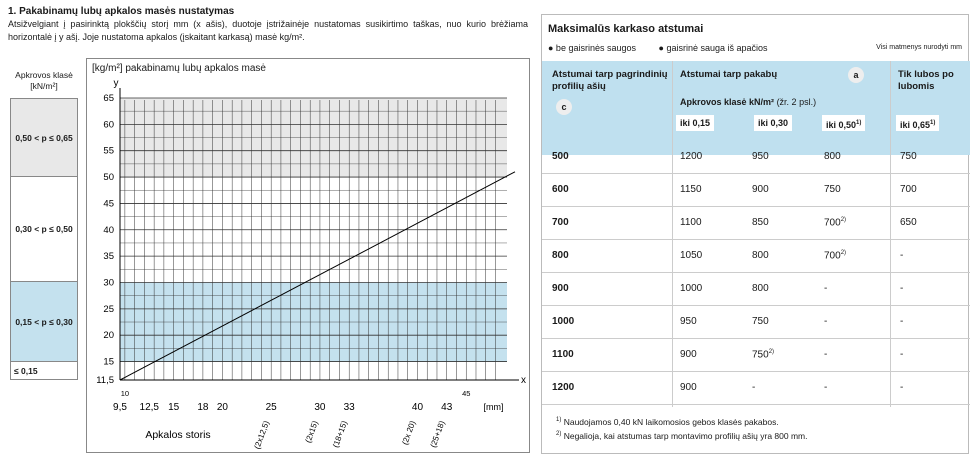  I want to click on table-cell: 950, so click(760, 156).